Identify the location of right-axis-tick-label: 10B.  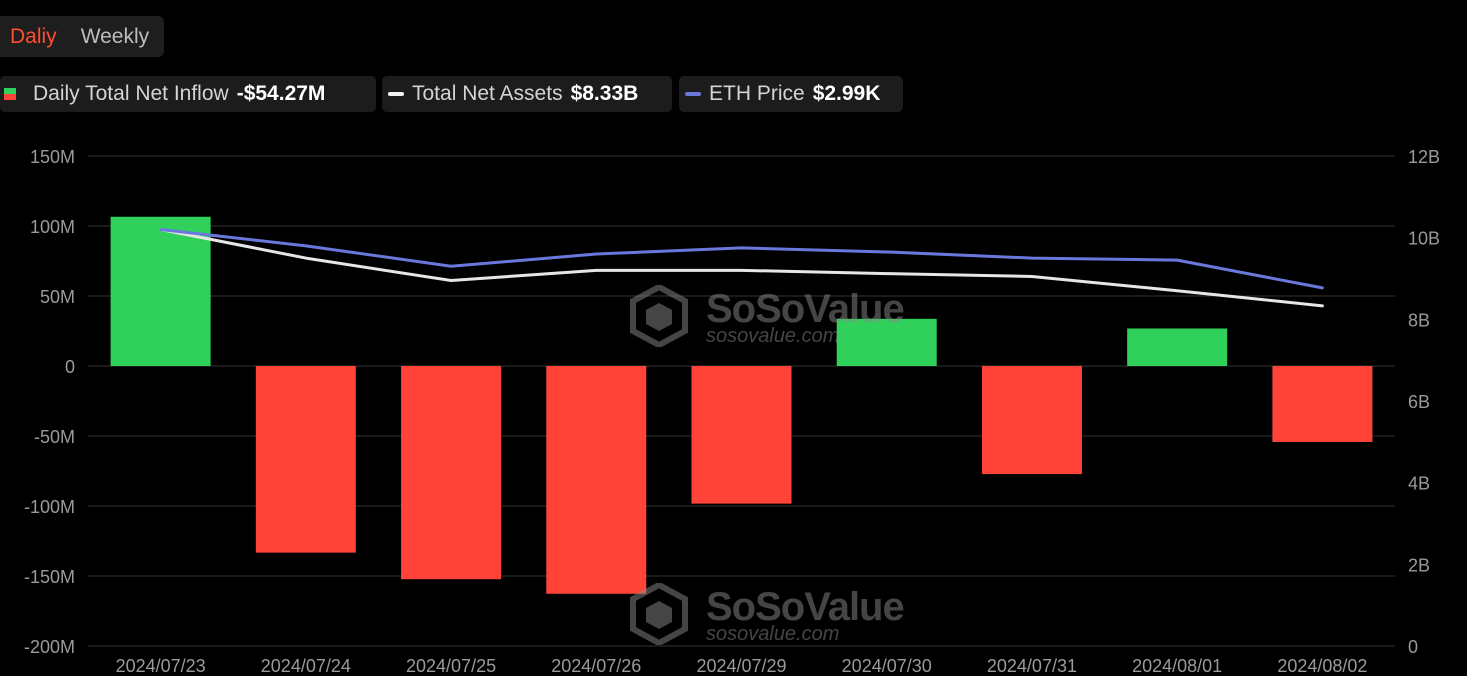
(1424, 239).